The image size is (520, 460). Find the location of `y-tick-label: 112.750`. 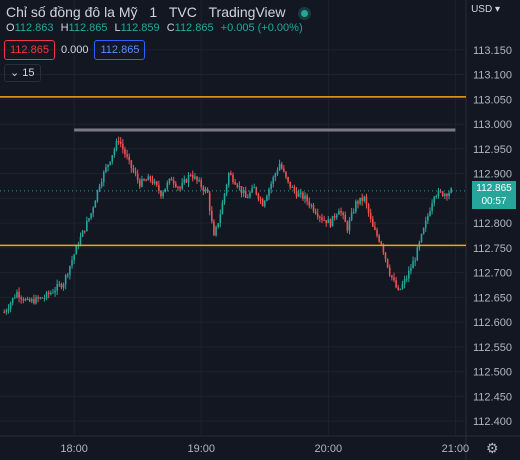

y-tick-label: 112.750 is located at coordinates (492, 249).